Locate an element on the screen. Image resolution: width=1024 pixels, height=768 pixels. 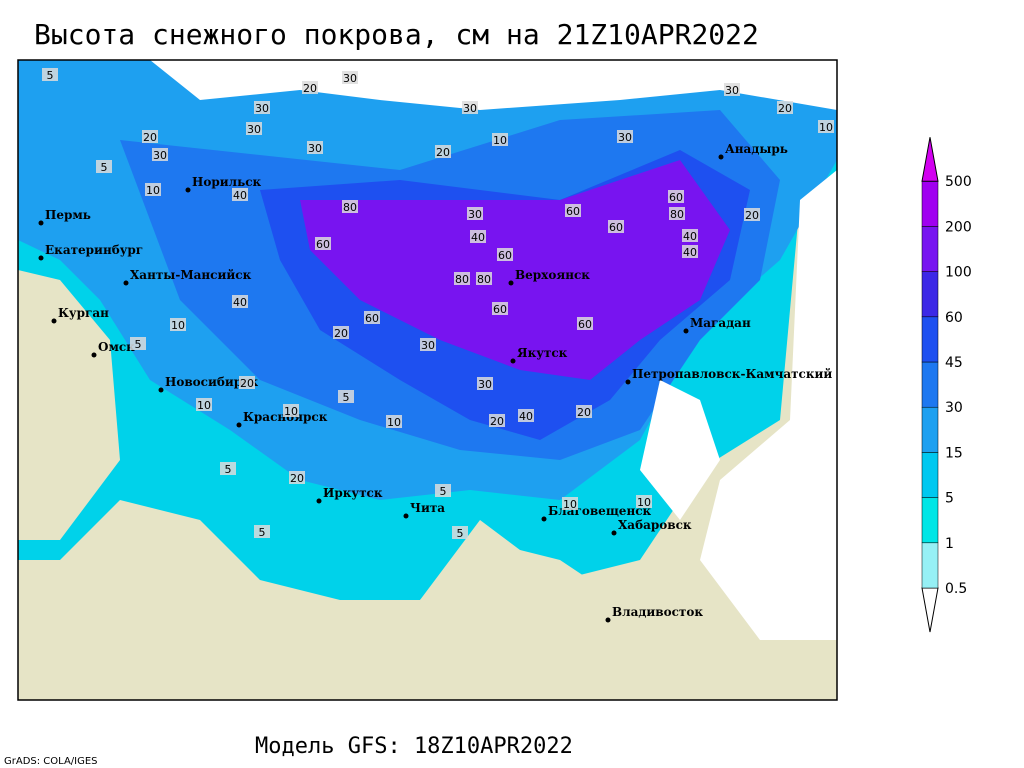
model: Модель GFS: 18Z10APR2022 is located at coordinates (414, 746).